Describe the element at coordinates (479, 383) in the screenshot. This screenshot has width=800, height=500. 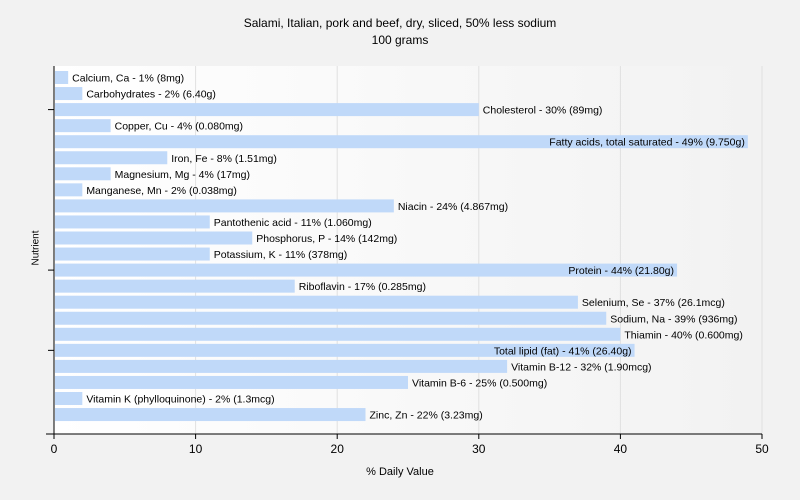
I see `bar-label: Vitamin B-6 - 25% (0.500mg)` at that location.